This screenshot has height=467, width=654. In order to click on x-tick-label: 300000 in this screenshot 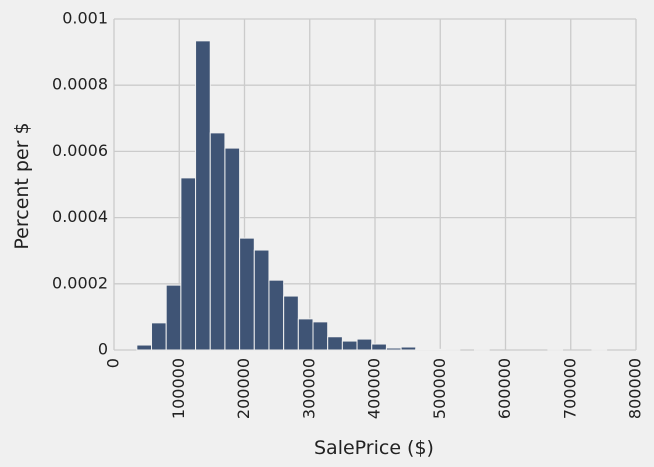, I will do `click(308, 388)`.